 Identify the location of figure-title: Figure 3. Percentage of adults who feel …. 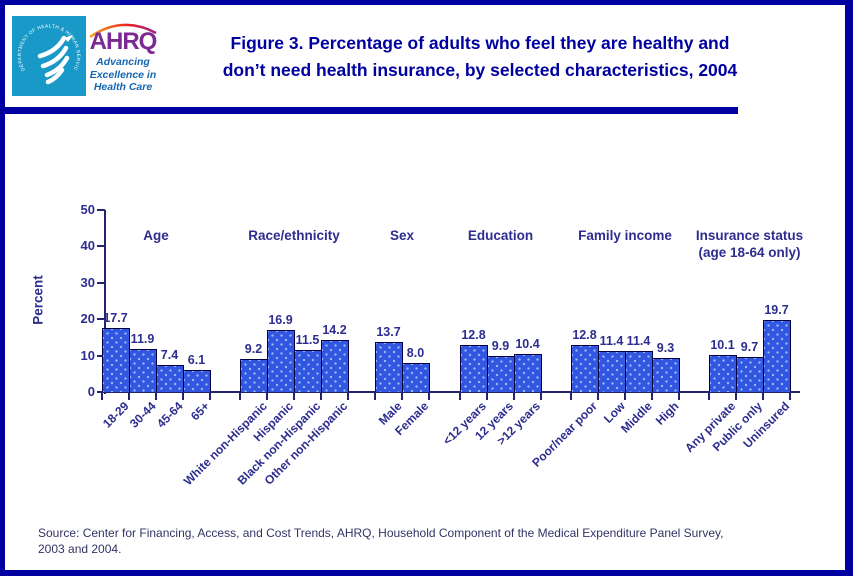
(480, 57).